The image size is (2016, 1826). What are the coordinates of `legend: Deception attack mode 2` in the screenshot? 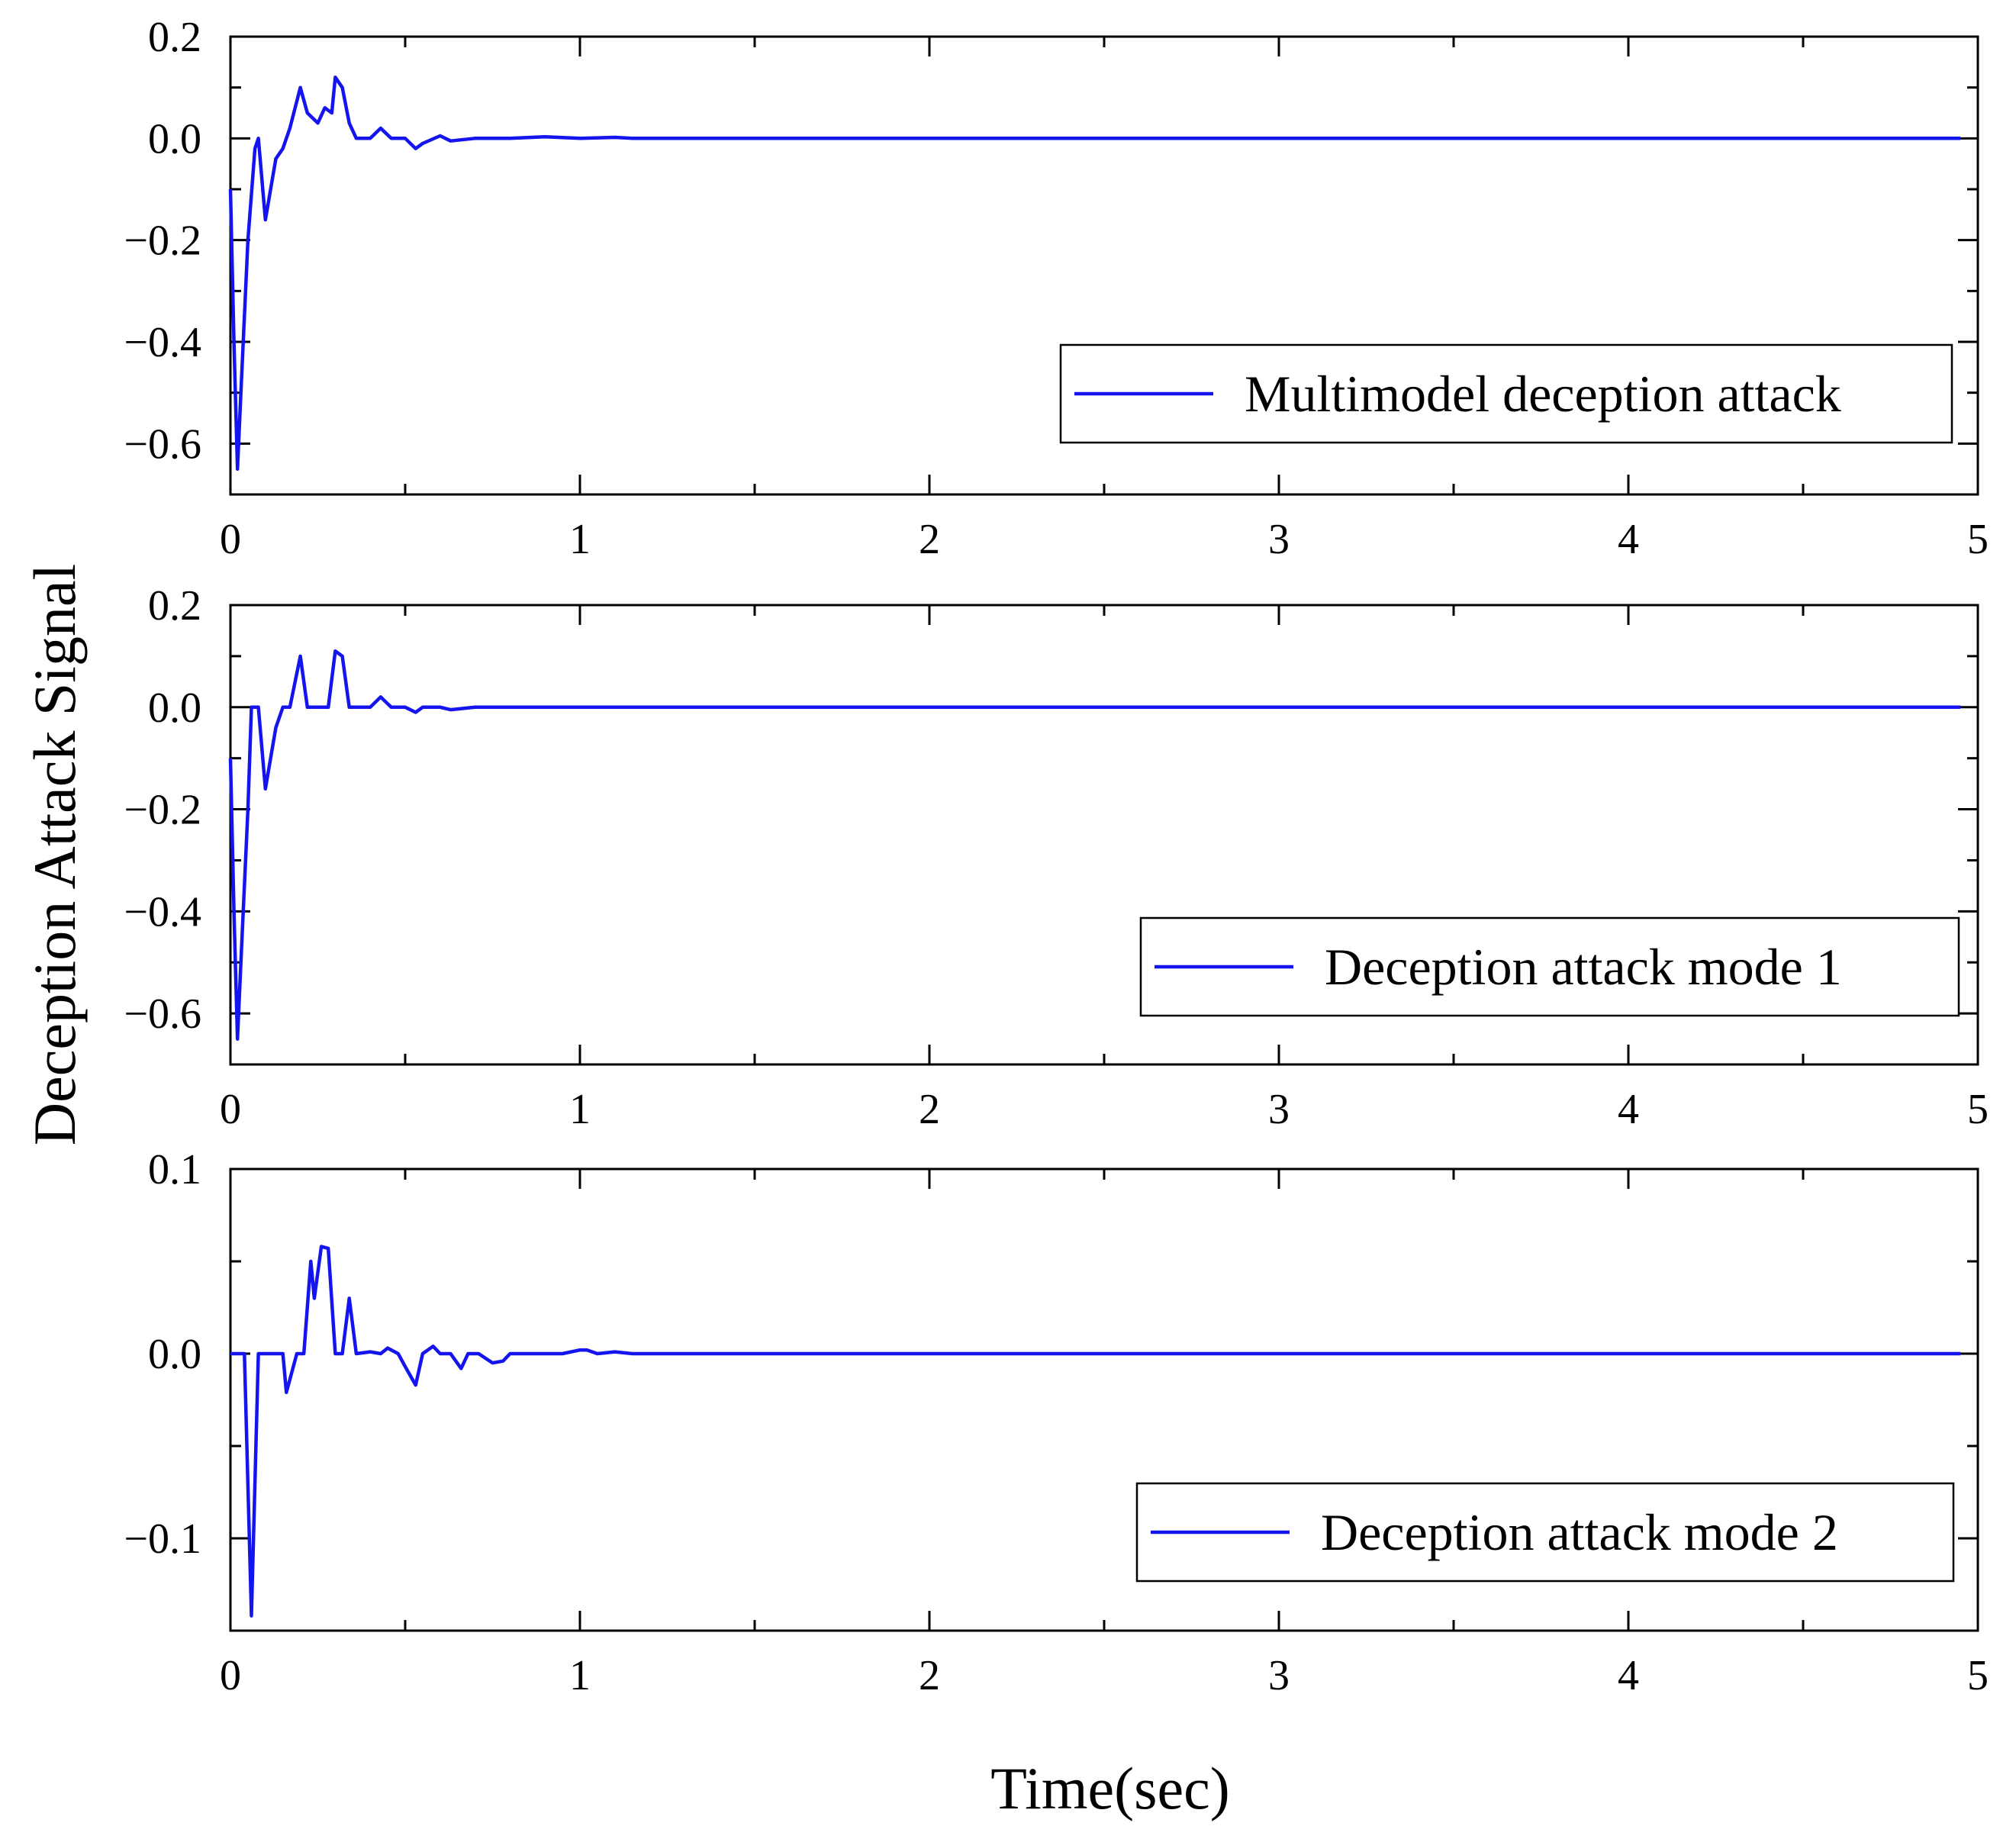 It's located at (1545, 1532).